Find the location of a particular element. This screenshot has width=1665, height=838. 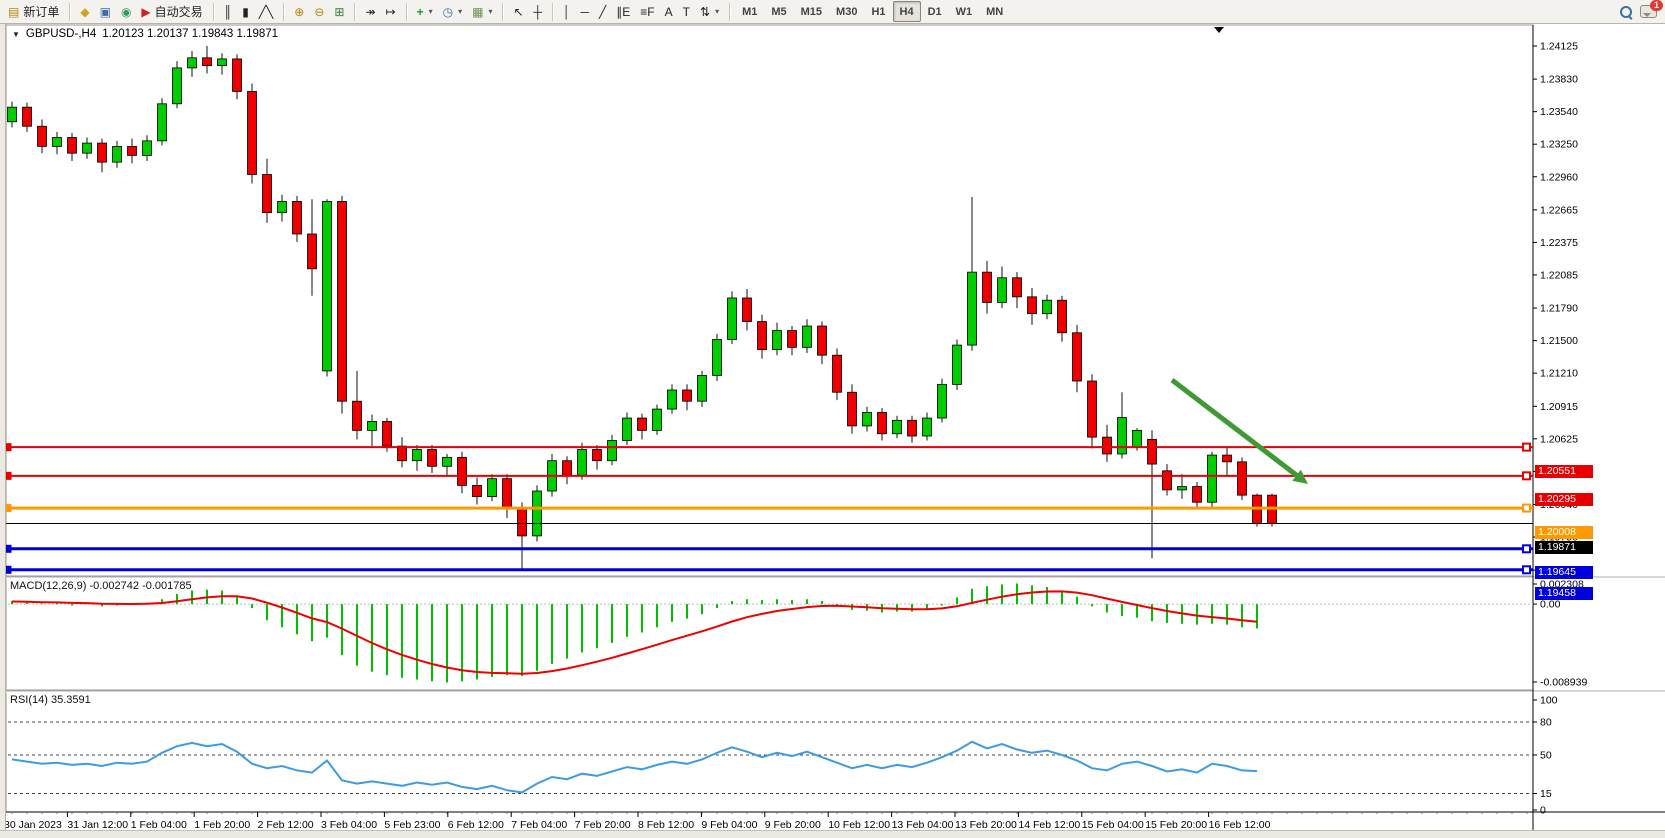

trendline-icon: ╱ is located at coordinates (603, 11).